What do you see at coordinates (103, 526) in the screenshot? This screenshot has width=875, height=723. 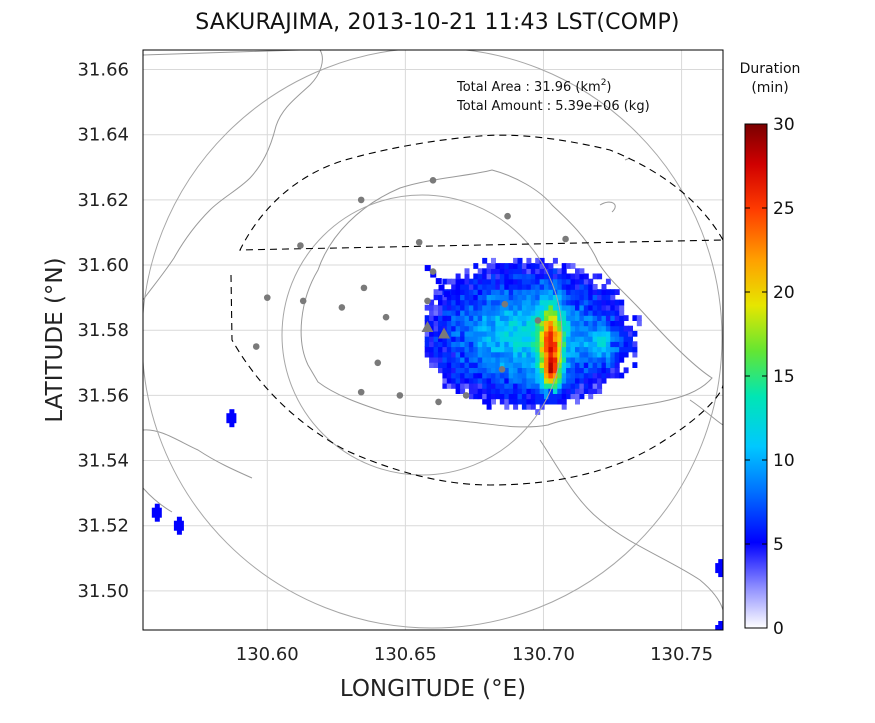 I see `y-tick-label: 31.52` at bounding box center [103, 526].